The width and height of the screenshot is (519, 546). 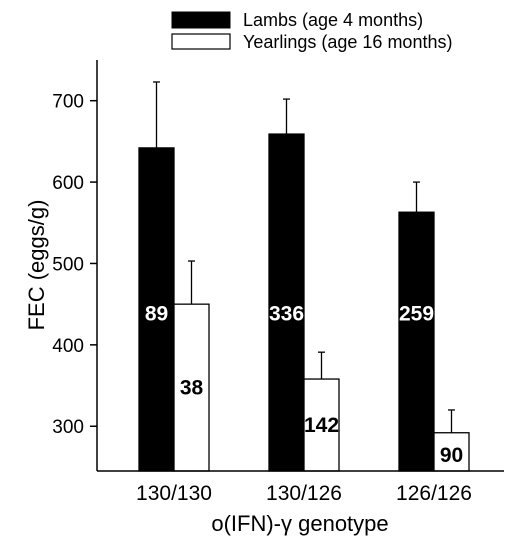 I want to click on y-tick-label-600: 600, so click(x=68, y=183).